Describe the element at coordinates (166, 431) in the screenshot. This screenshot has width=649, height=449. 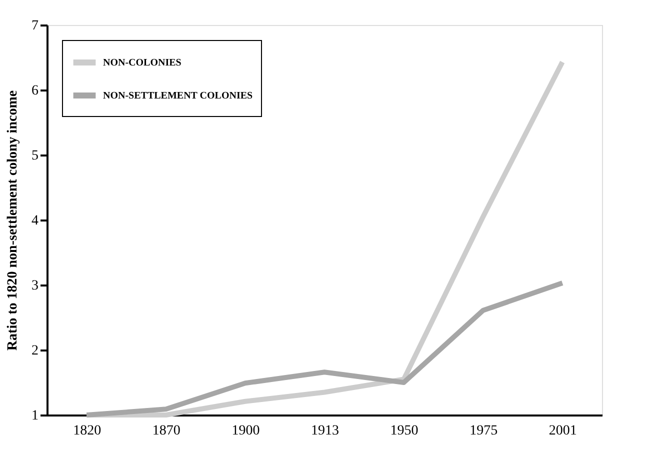
I see `x-tick-label: 1870` at that location.